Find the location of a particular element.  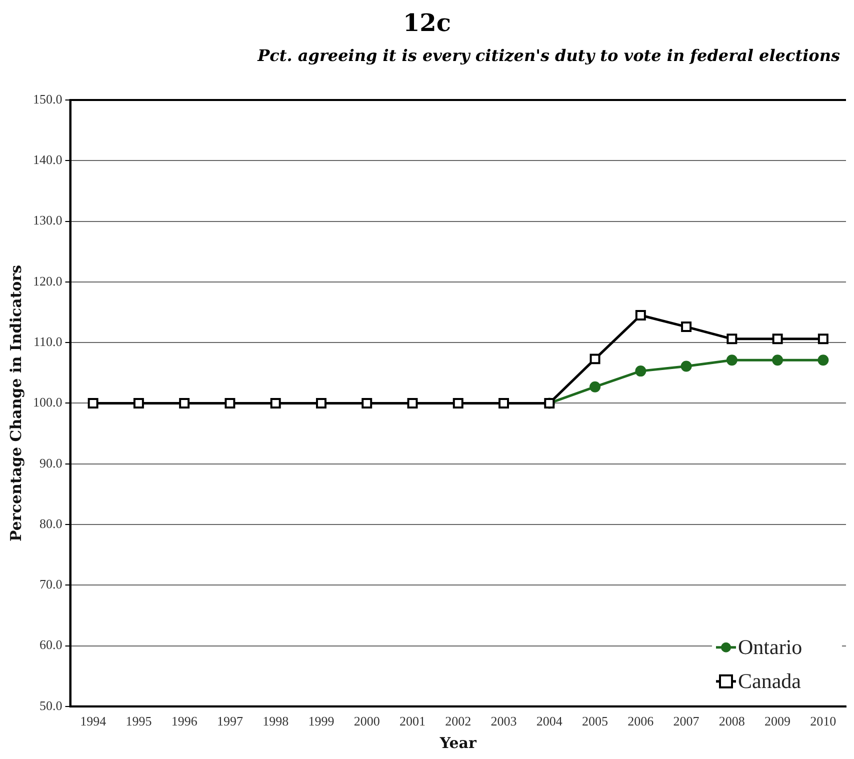

x-axis-title: Year is located at coordinates (458, 743).